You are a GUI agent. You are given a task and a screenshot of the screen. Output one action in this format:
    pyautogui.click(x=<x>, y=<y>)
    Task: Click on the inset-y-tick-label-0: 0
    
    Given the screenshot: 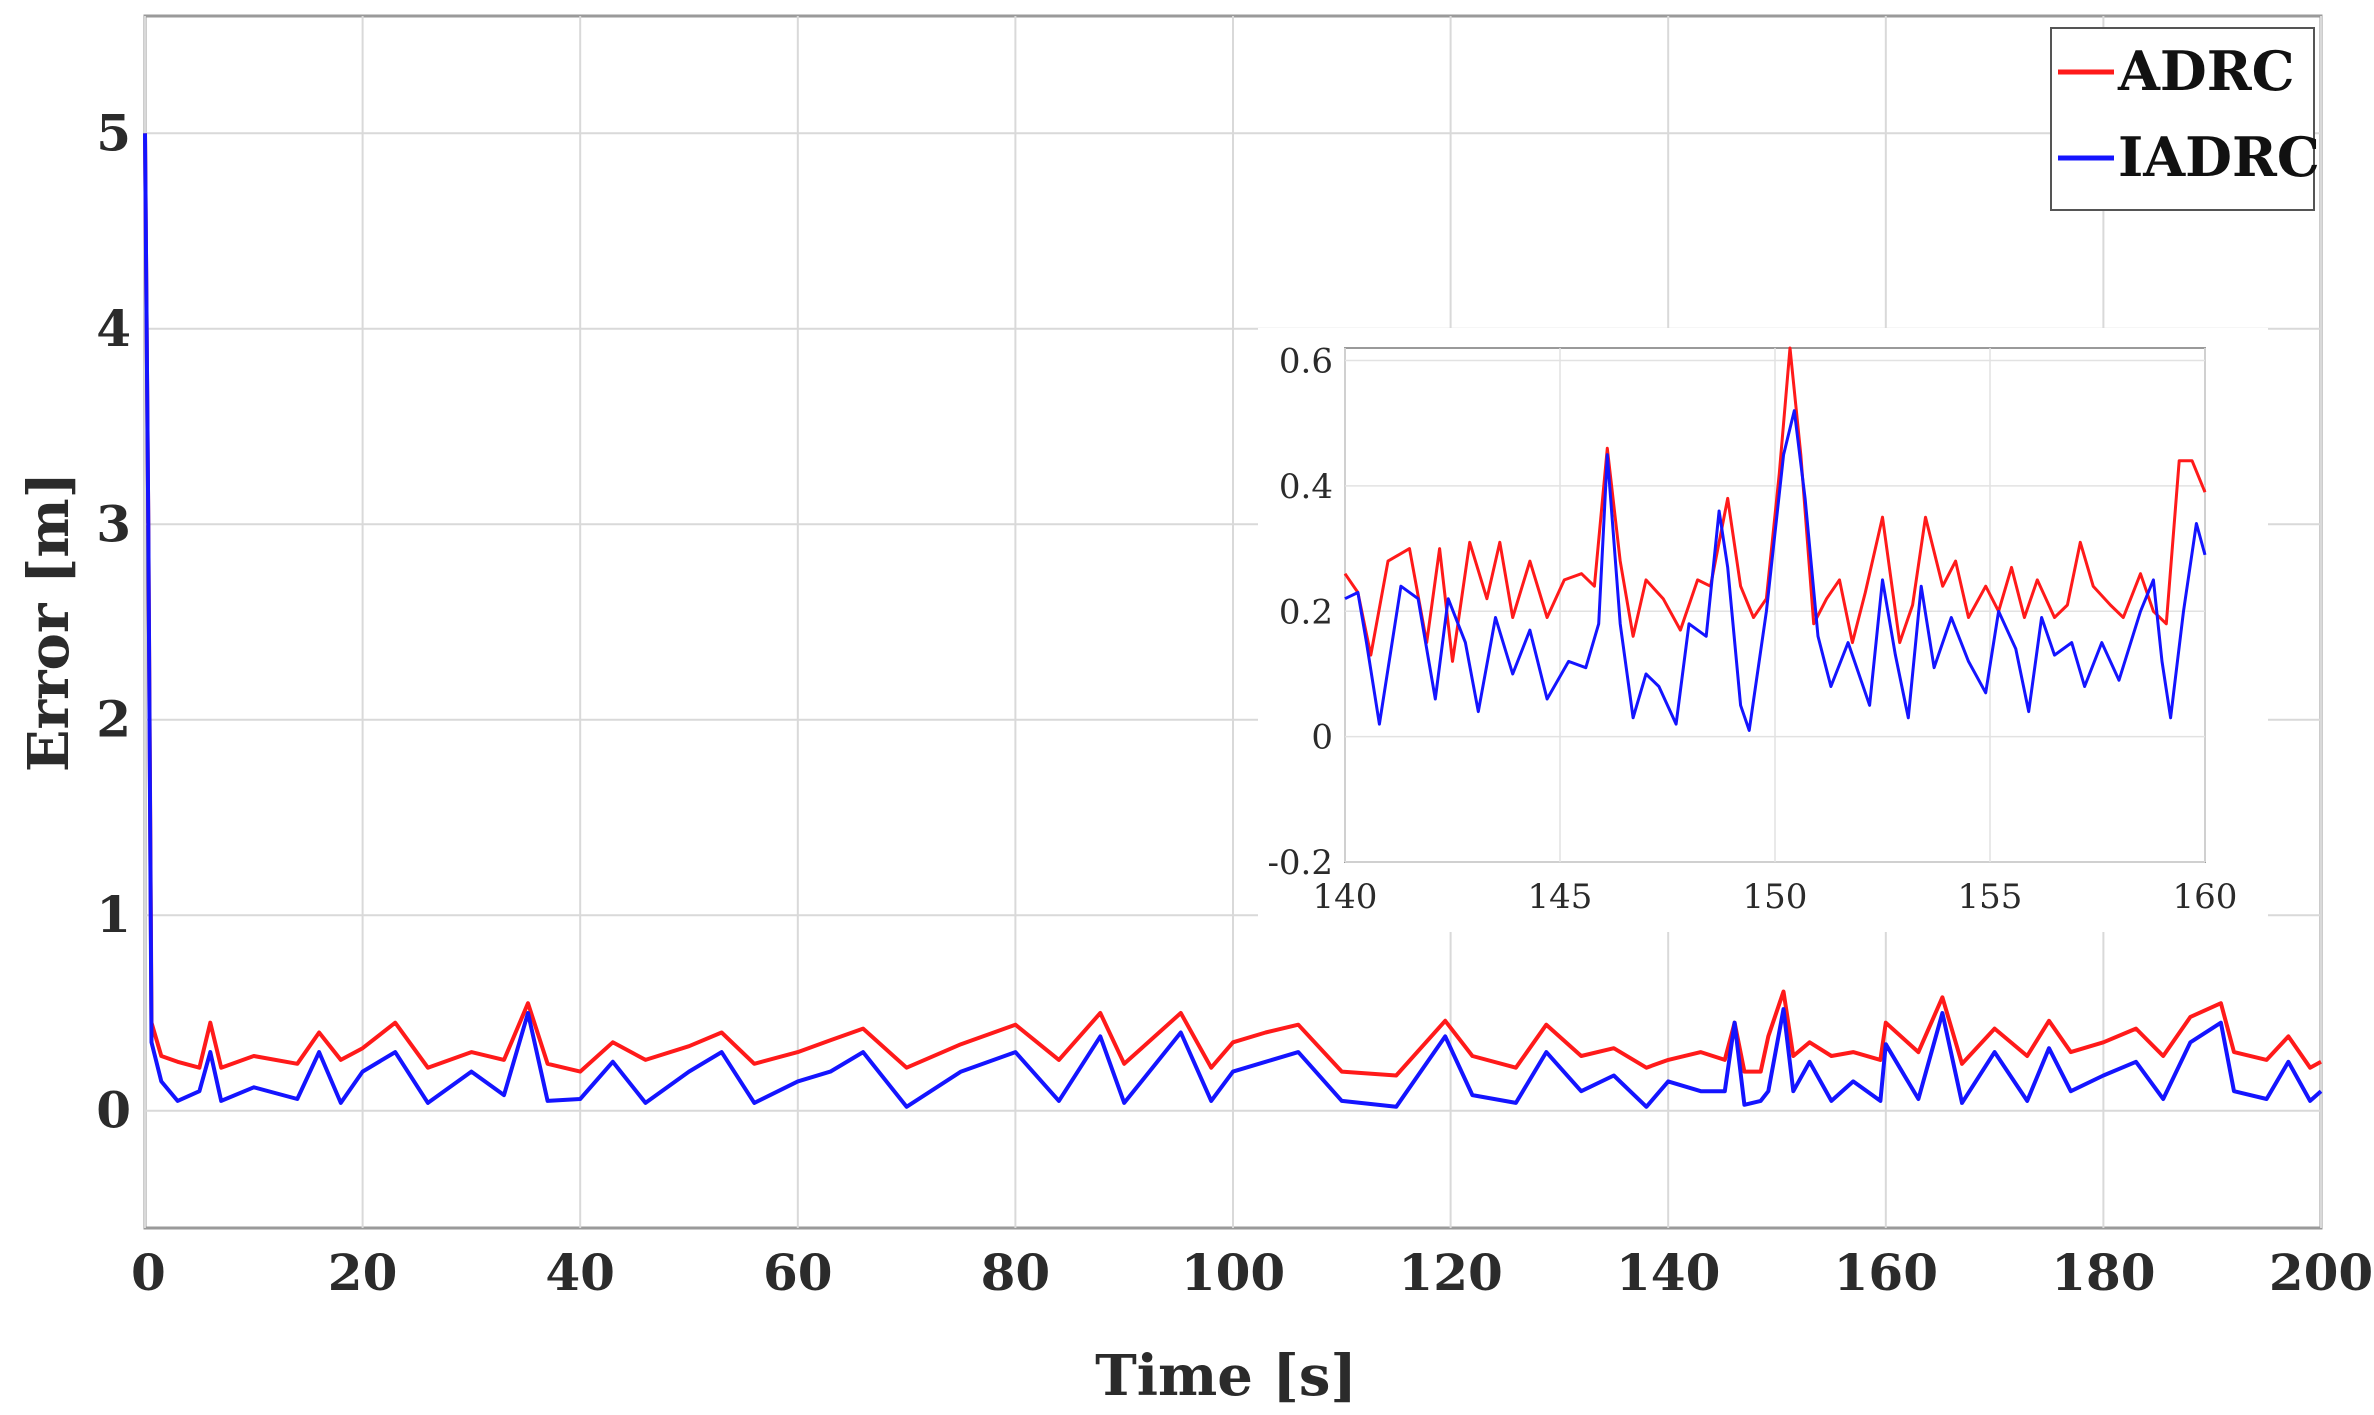 What is the action you would take?
    pyautogui.click(x=1322, y=738)
    